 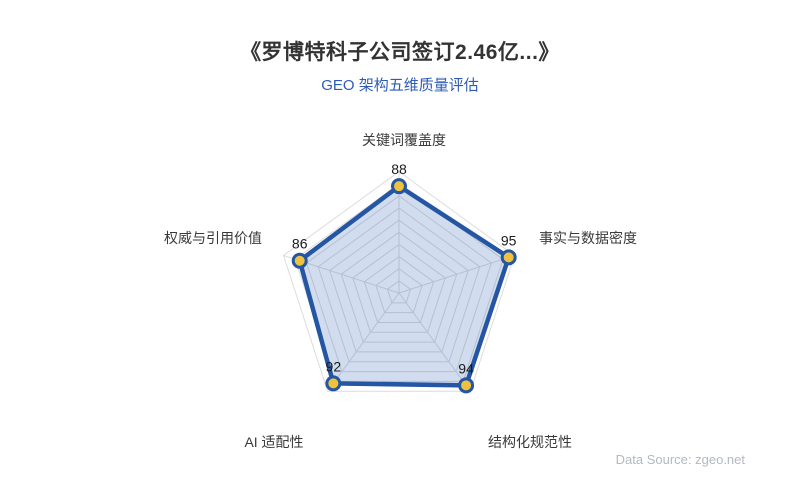 I want to click on radar-value-label: 86, so click(x=300, y=244).